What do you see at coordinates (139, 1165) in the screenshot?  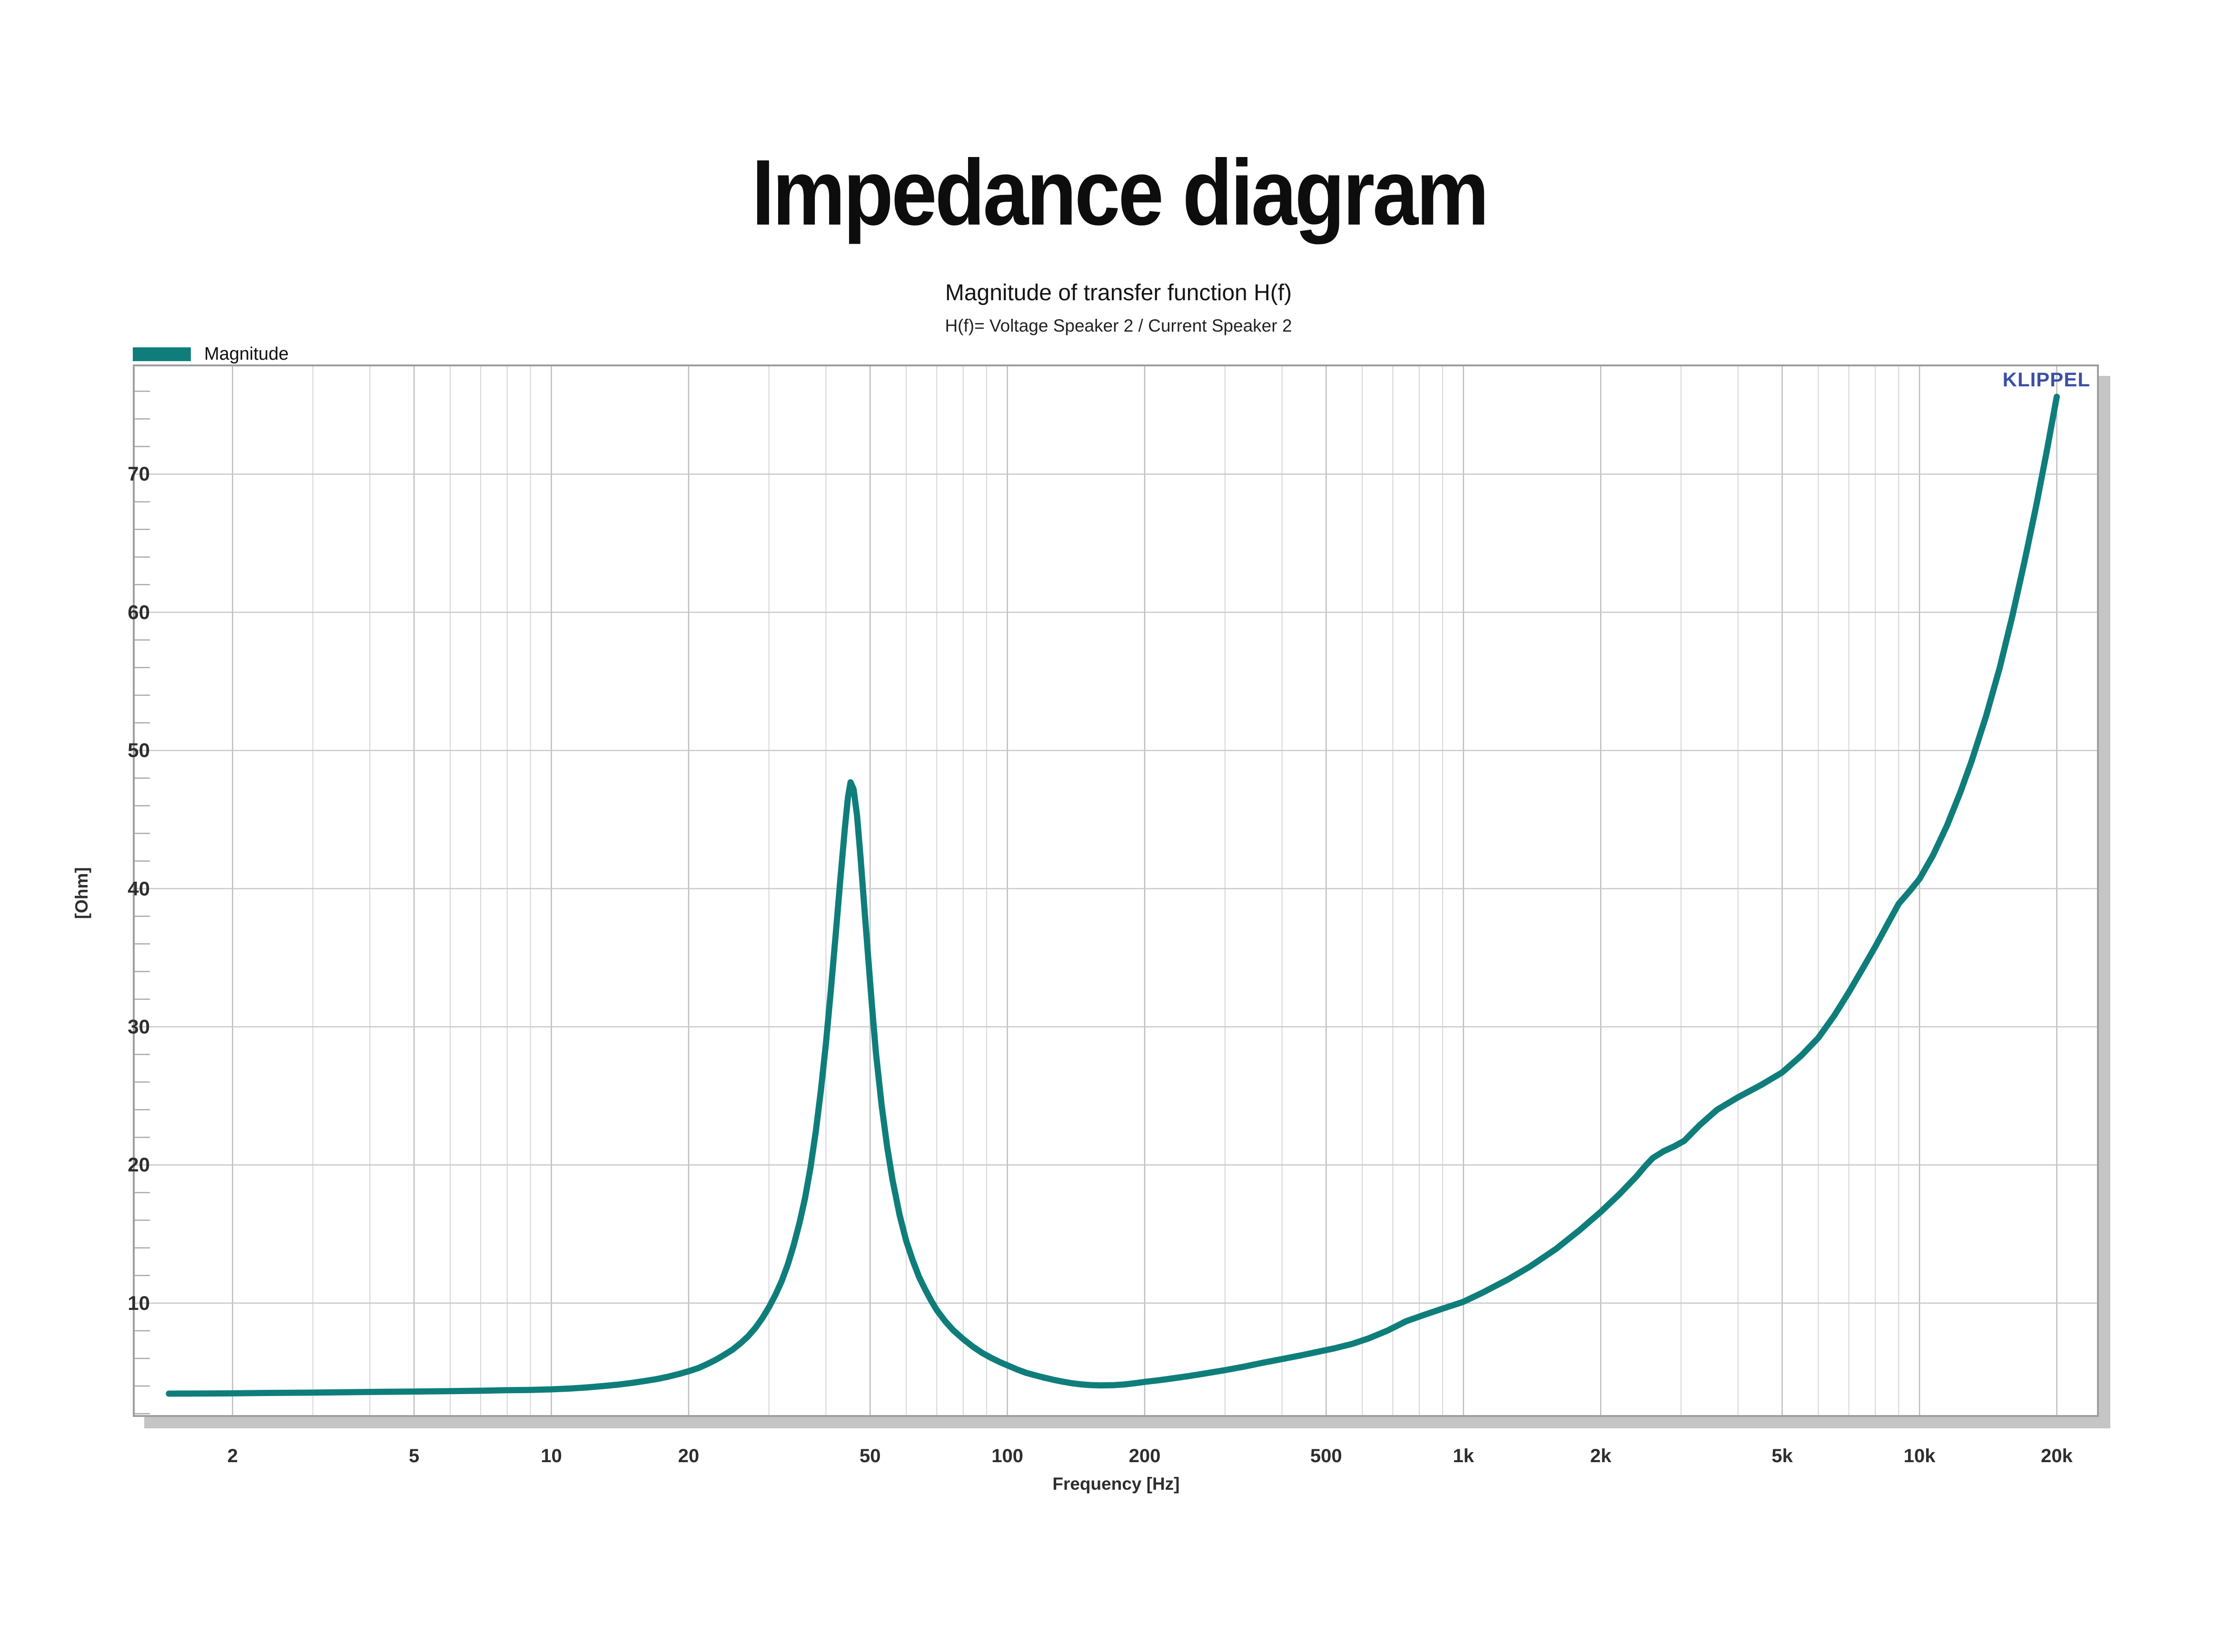 I see `y-tick-label: 20` at bounding box center [139, 1165].